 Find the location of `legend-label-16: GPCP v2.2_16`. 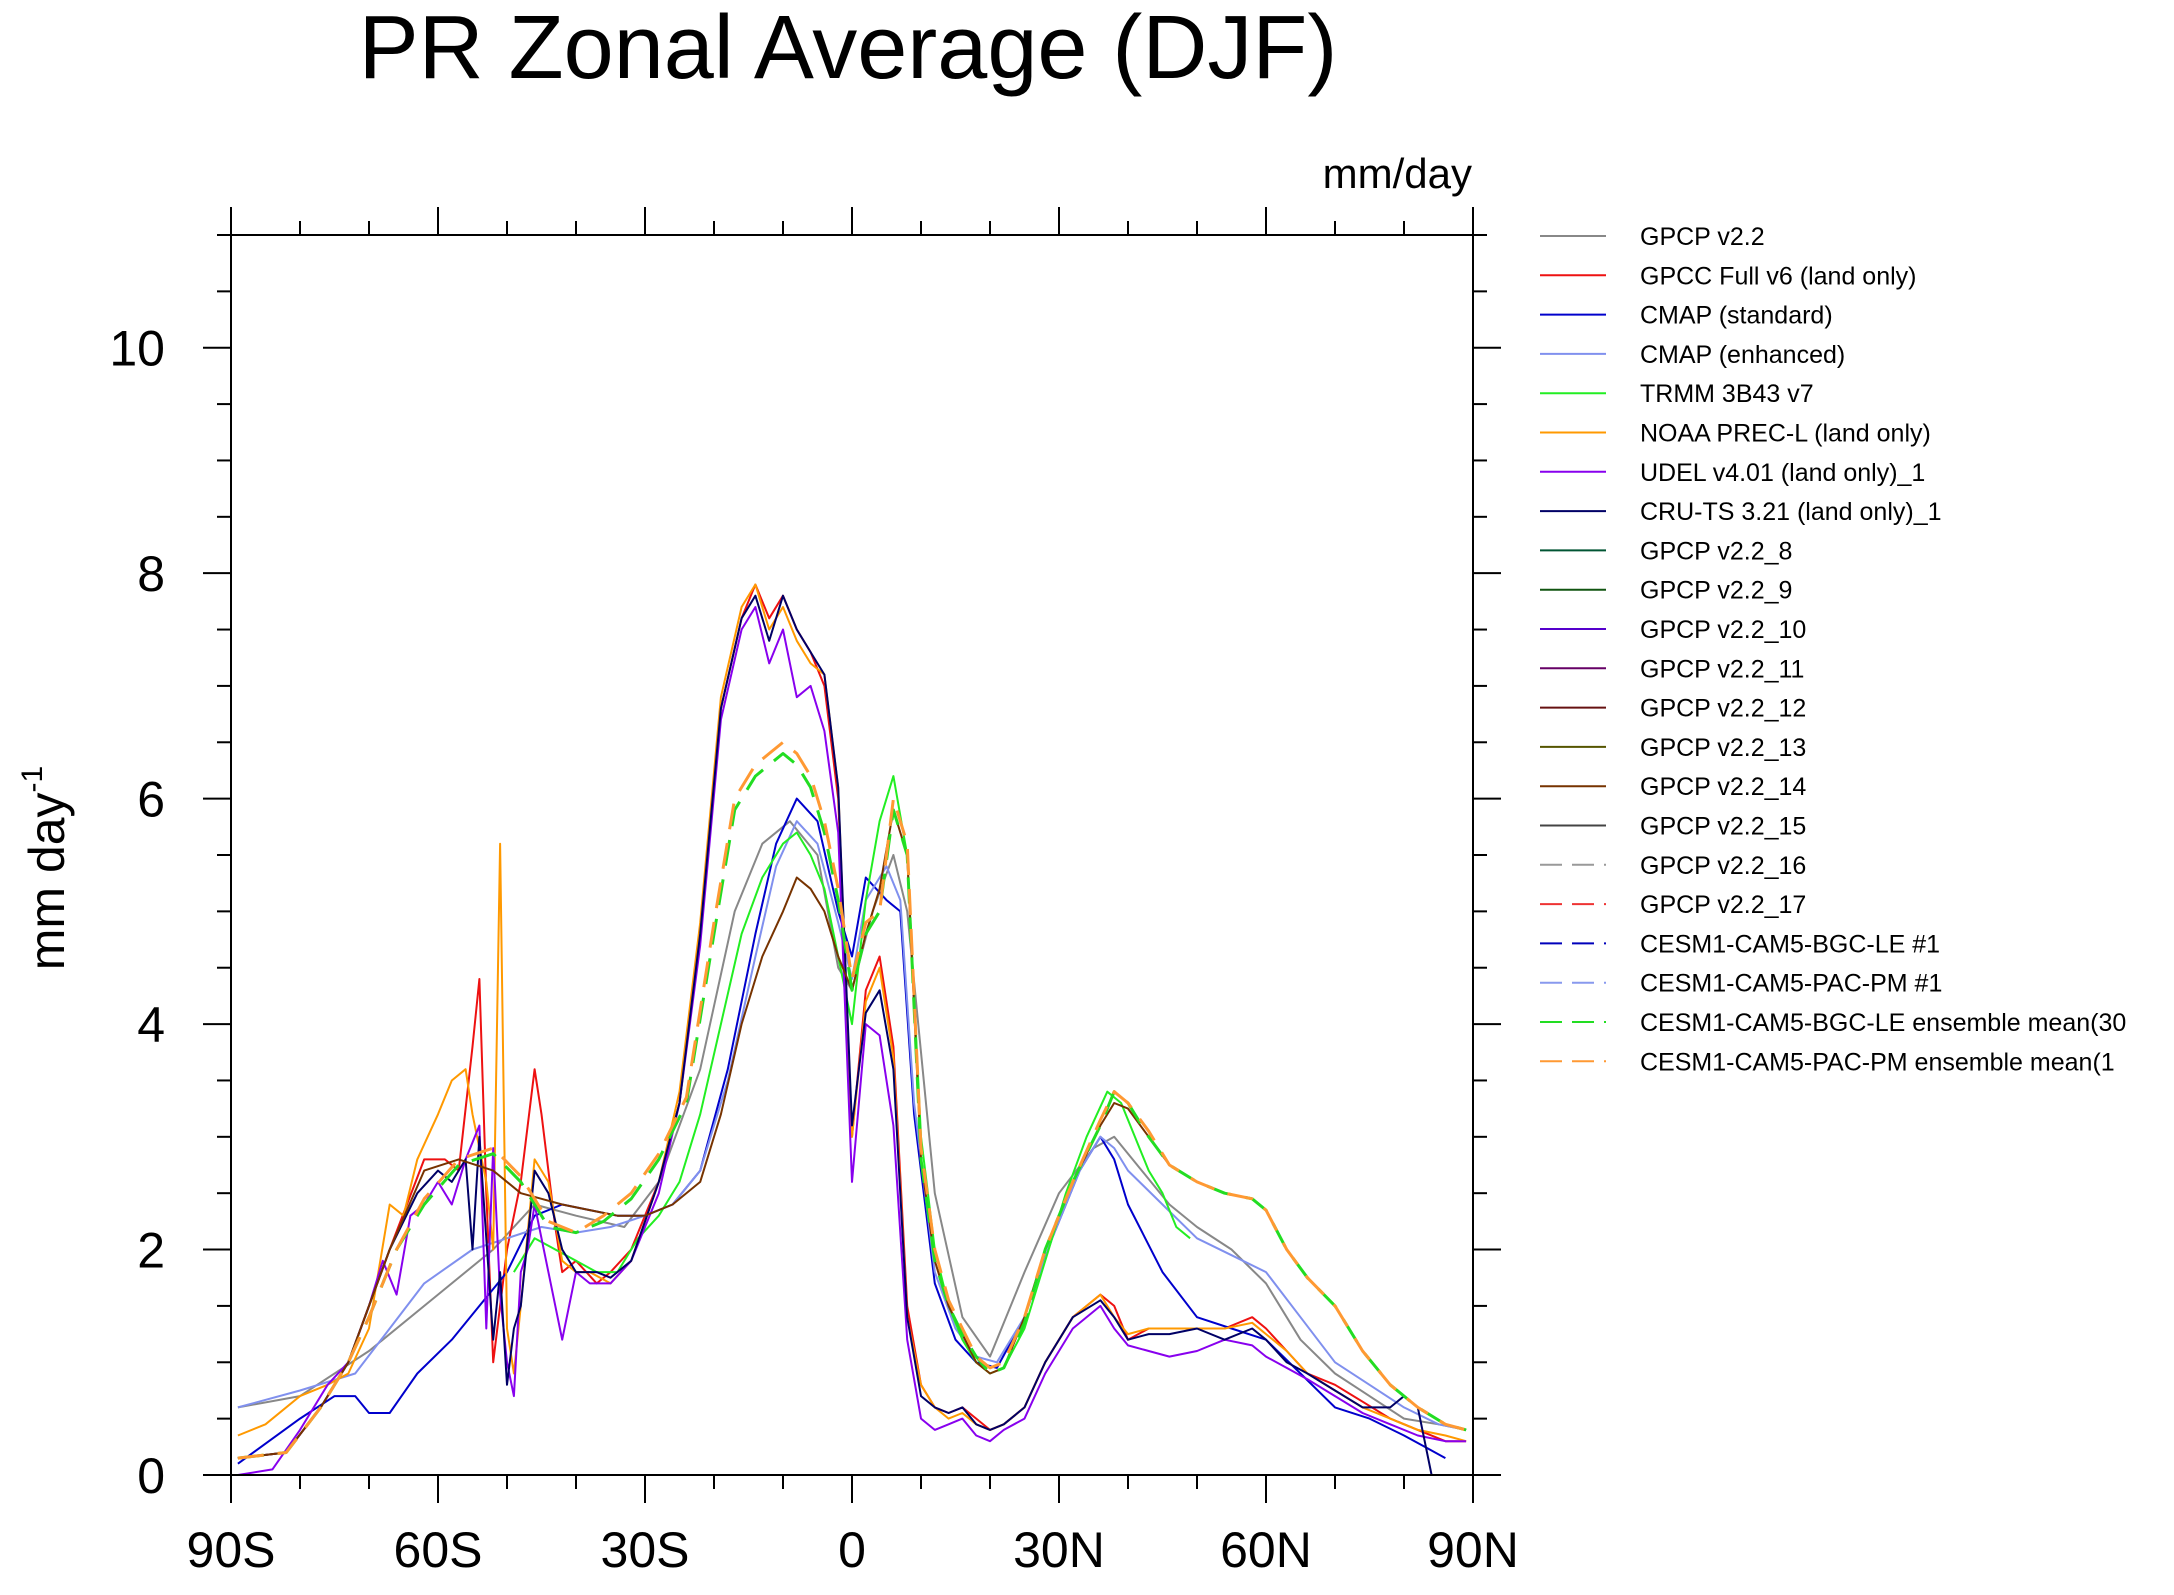

legend-label-16: GPCP v2.2_16 is located at coordinates (1723, 866).